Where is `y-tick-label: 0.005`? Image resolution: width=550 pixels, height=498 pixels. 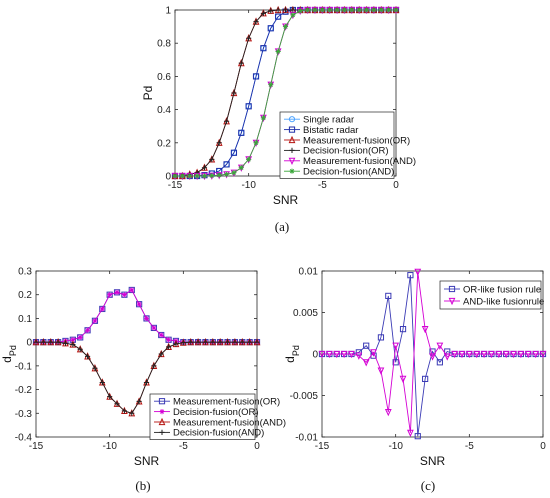 y-tick-label: 0.005 is located at coordinates (305, 313).